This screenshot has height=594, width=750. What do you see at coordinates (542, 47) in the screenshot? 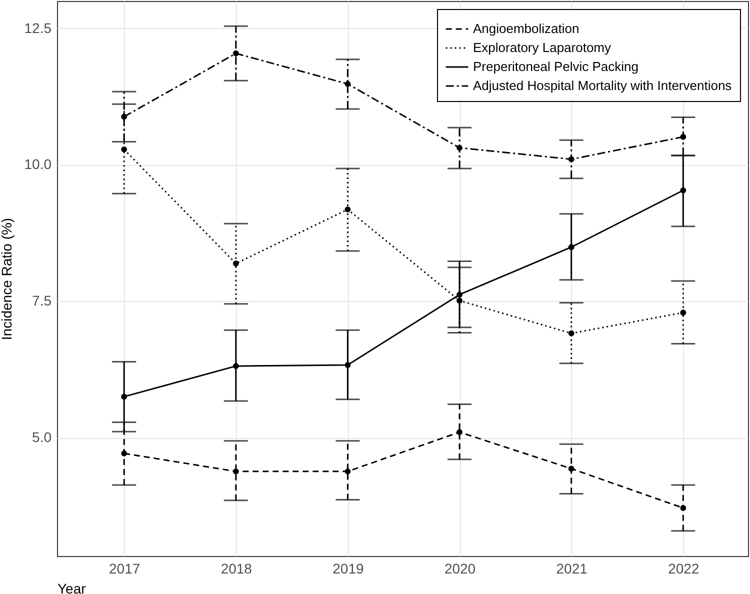
I see `legend-label: Exploratory Laparotomy` at bounding box center [542, 47].